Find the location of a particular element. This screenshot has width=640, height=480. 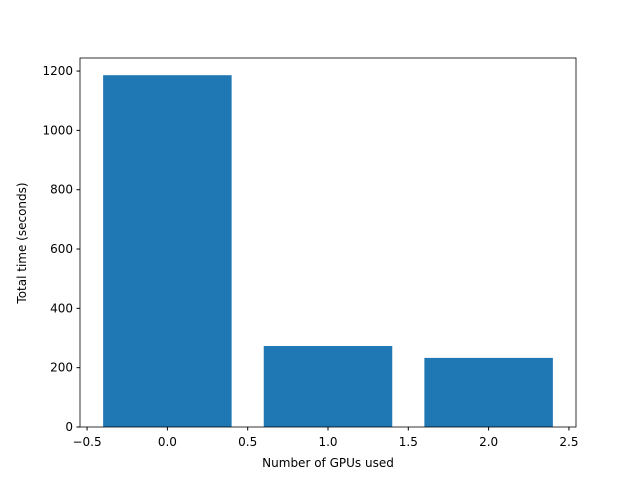

y-tick-label: 1200 is located at coordinates (57, 71).